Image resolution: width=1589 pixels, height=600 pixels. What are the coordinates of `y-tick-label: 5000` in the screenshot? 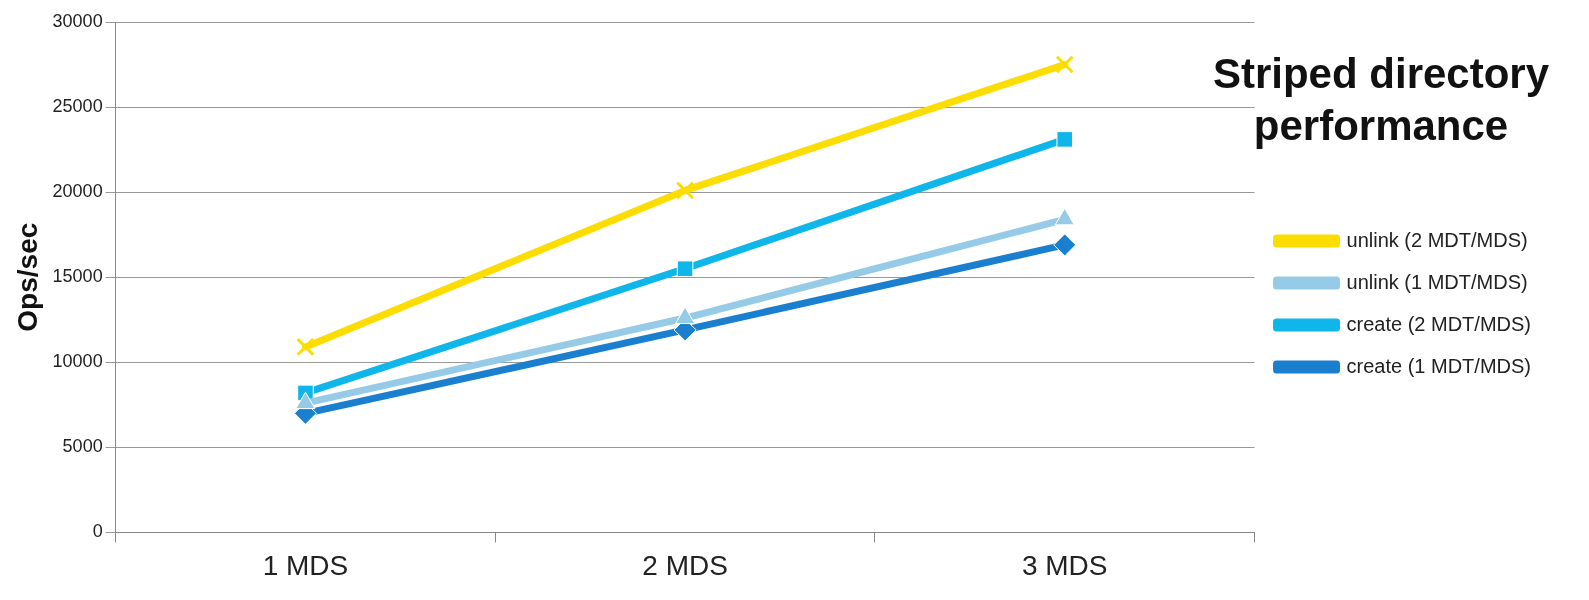 It's located at (82, 446).